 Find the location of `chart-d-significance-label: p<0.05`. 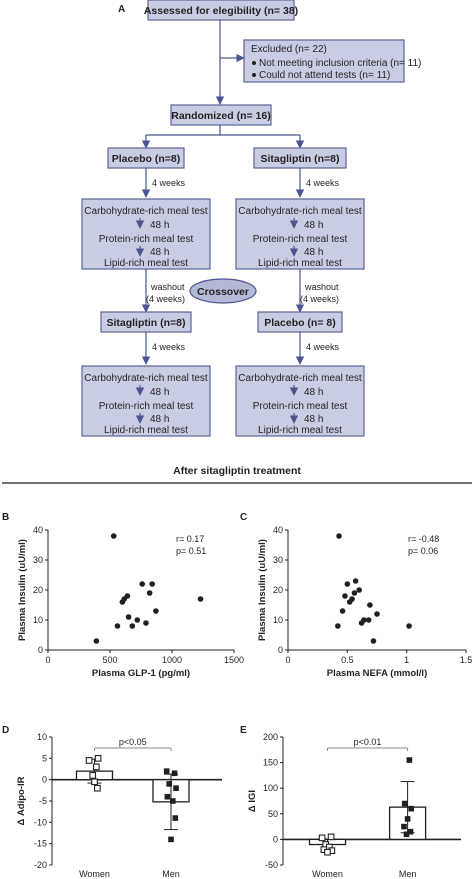

chart-d-significance-label: p<0.05 is located at coordinates (133, 742).